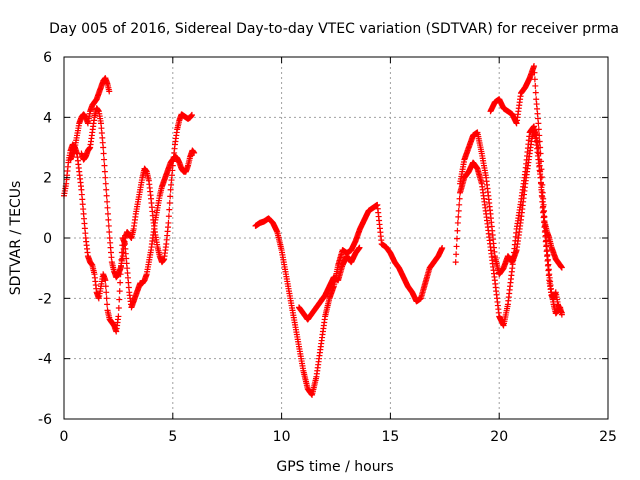 Image resolution: width=640 pixels, height=480 pixels. What do you see at coordinates (47, 239) in the screenshot?
I see `y-tick-label: 0` at bounding box center [47, 239].